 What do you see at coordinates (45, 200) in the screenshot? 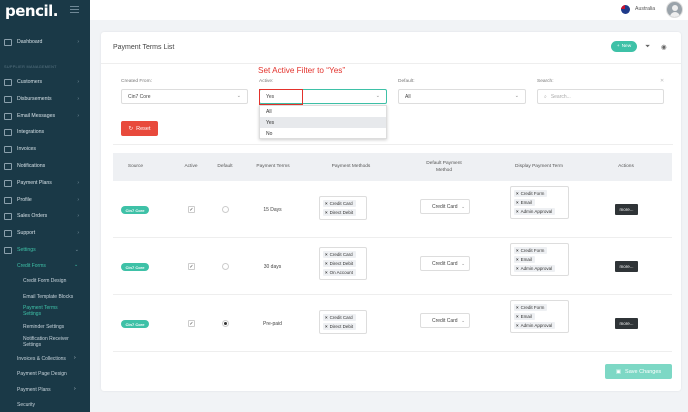
I see `sidebar-item-profile: Profile ›` at bounding box center [45, 200].